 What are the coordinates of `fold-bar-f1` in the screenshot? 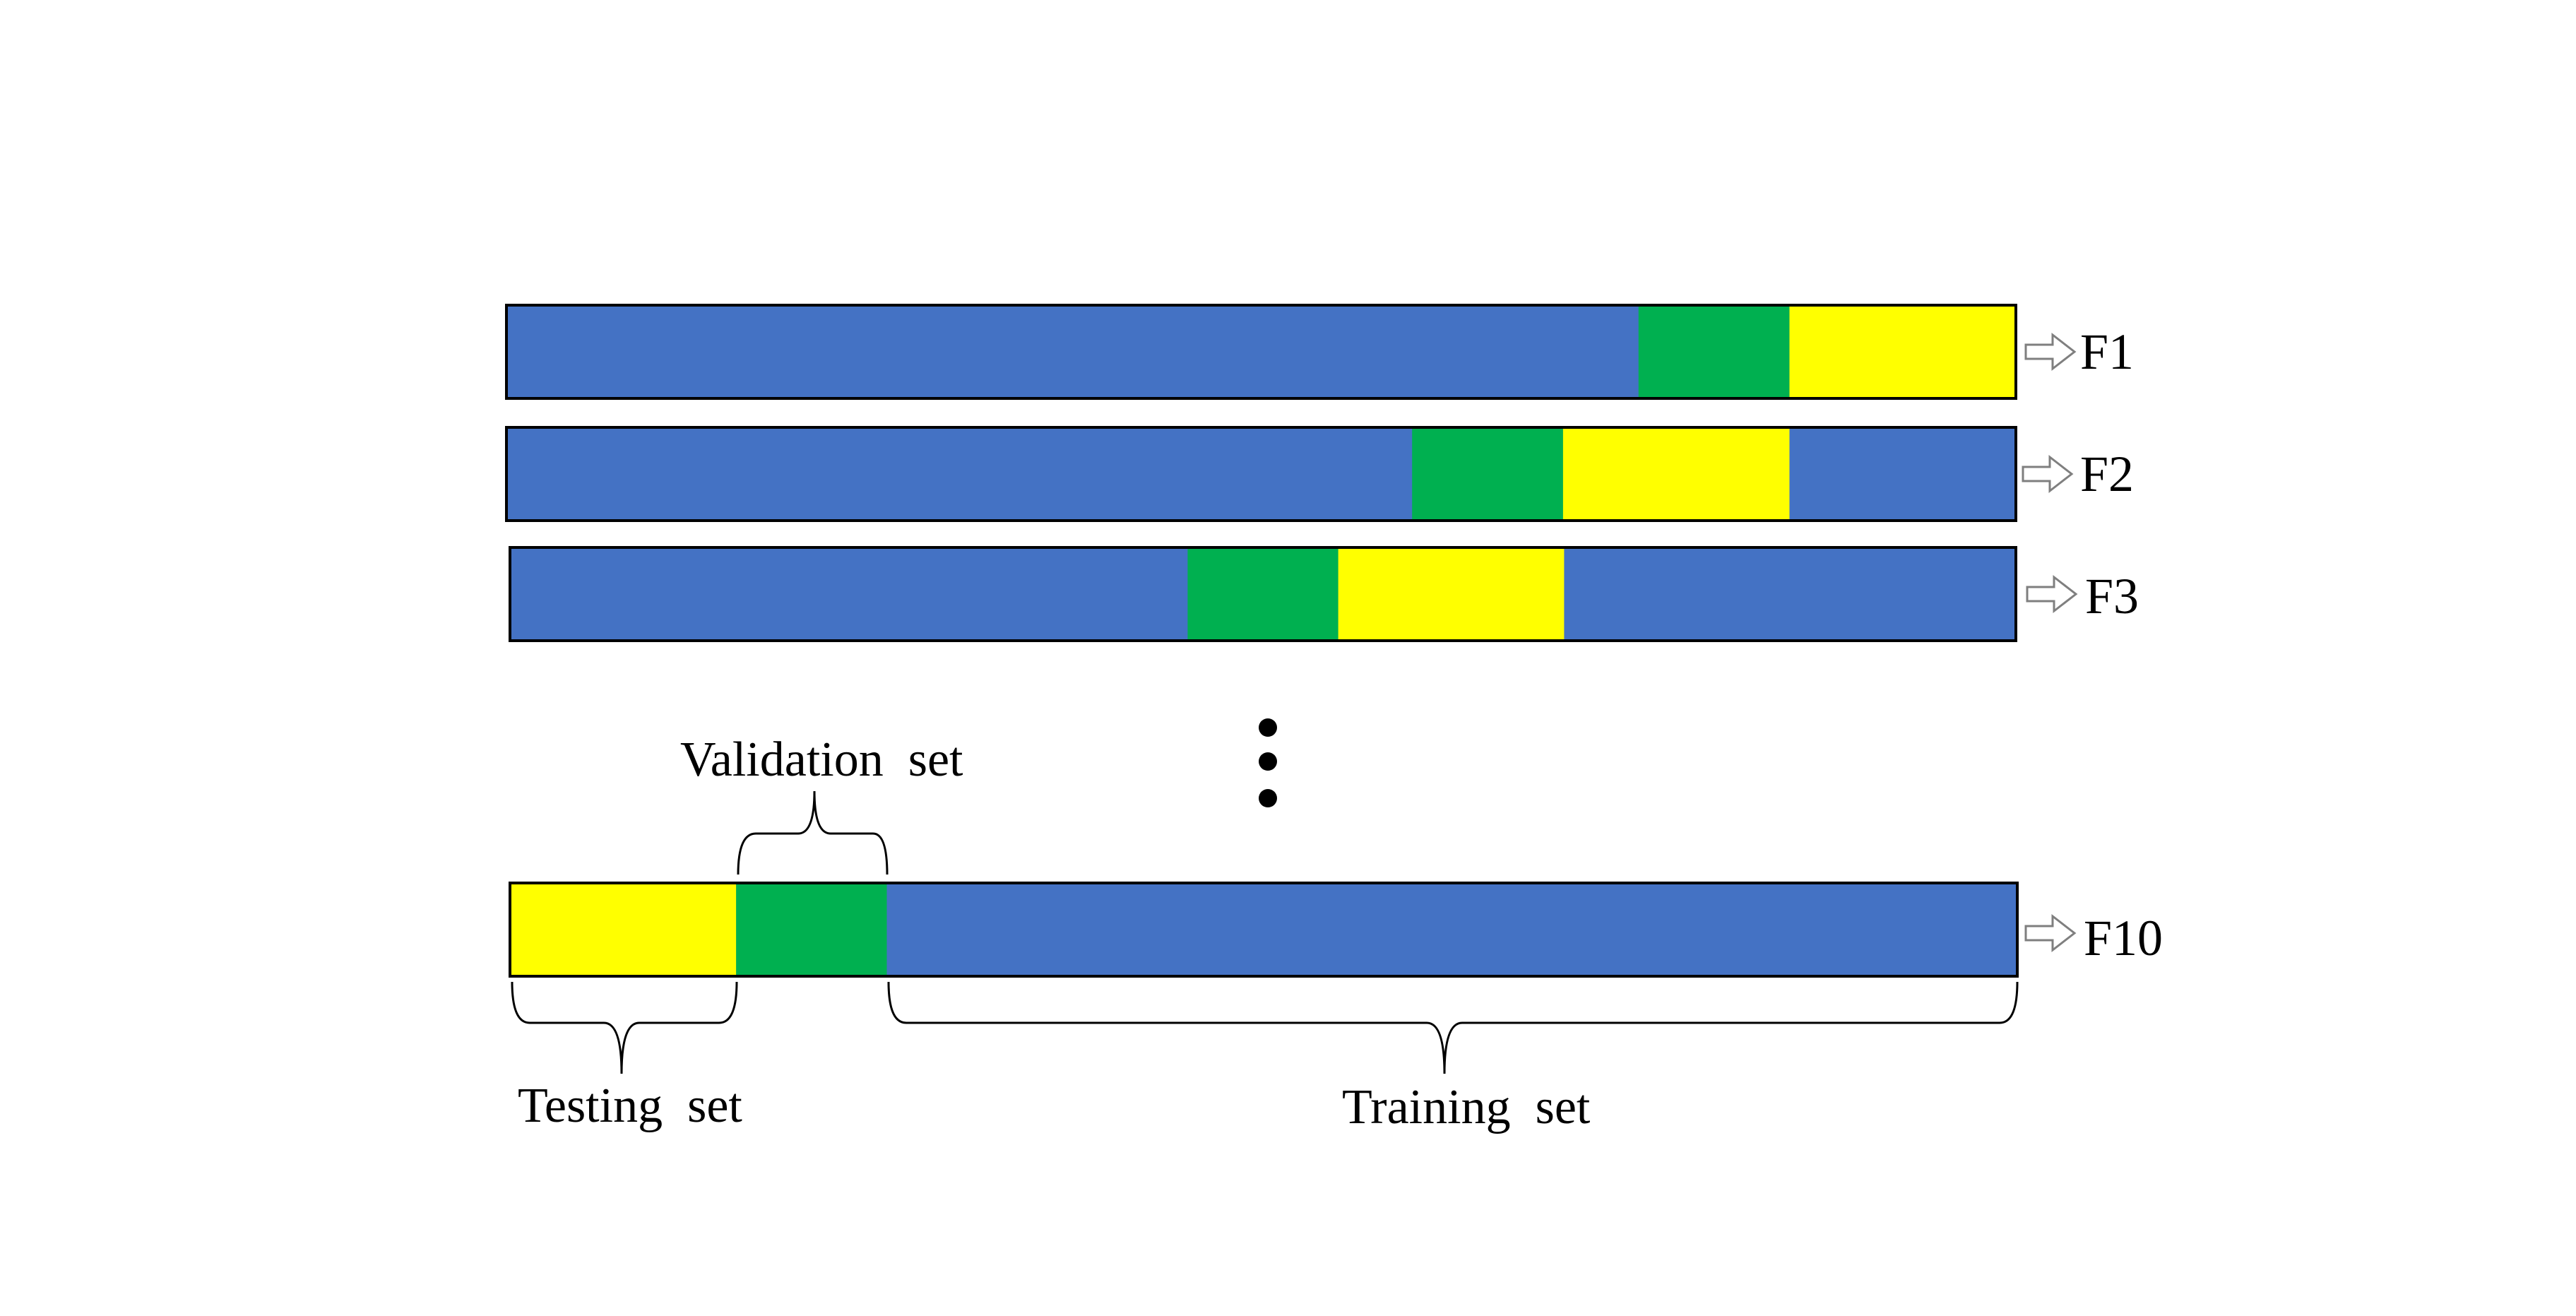 It's located at (1261, 352).